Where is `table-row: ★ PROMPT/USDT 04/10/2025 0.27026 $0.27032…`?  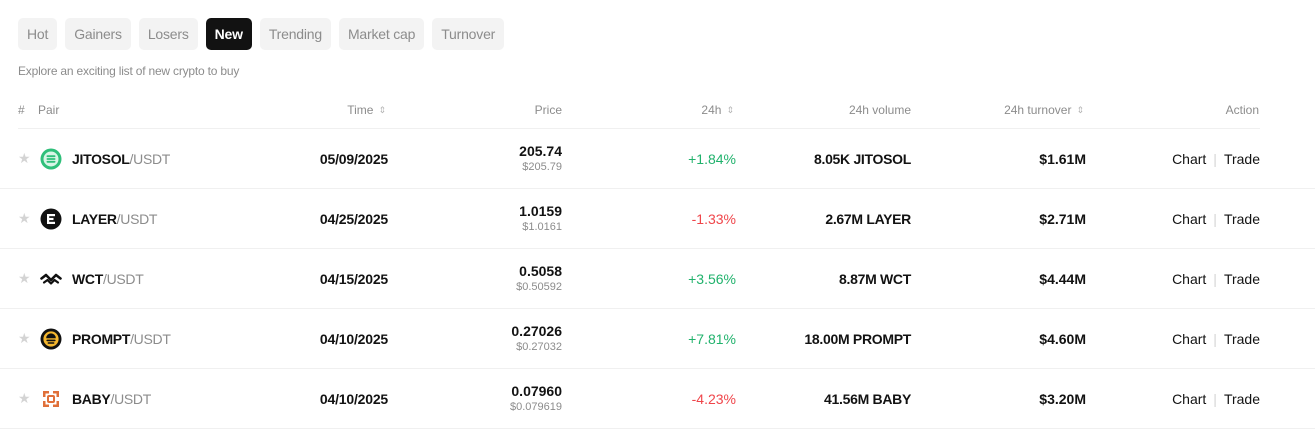
table-row: ★ PROMPT/USDT 04/10/2025 0.27026 $0.27032… is located at coordinates (657, 339).